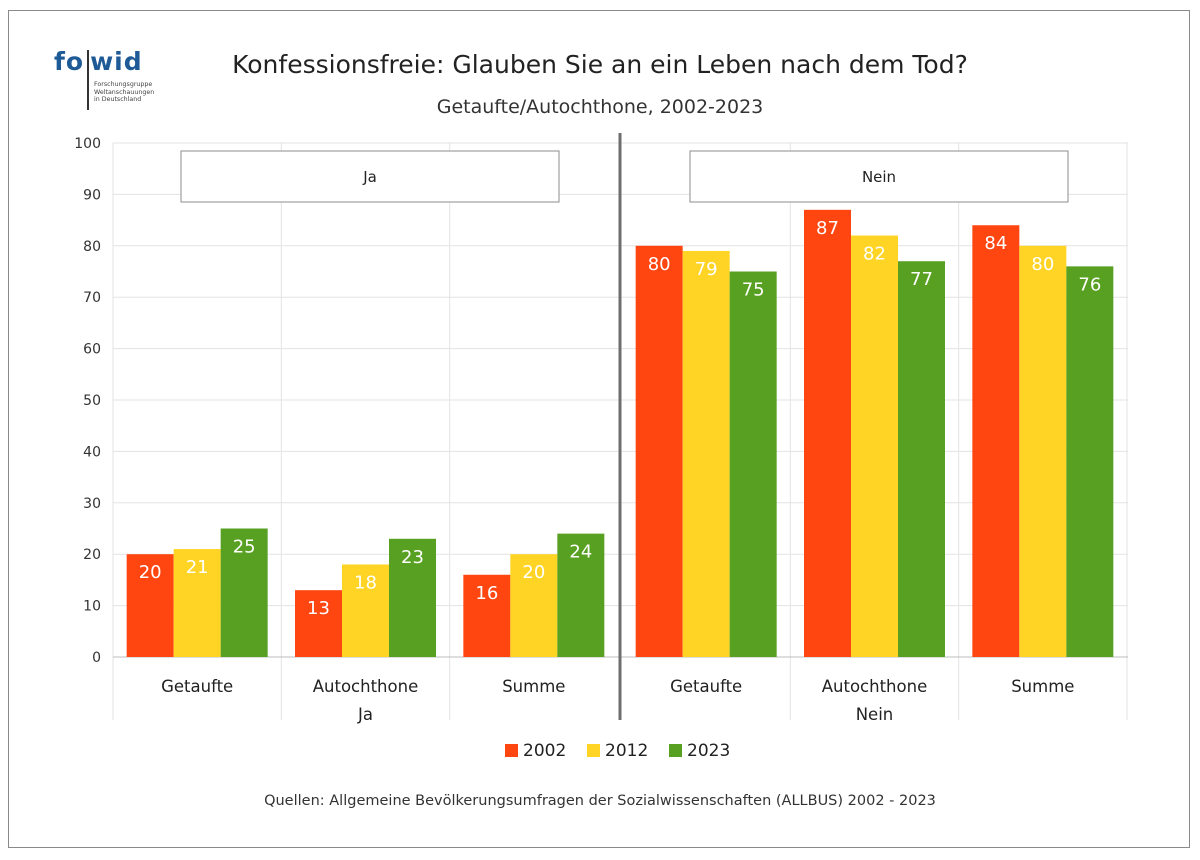 Image resolution: width=1200 pixels, height=860 pixels. What do you see at coordinates (486, 593) in the screenshot?
I see `data-label: 16` at bounding box center [486, 593].